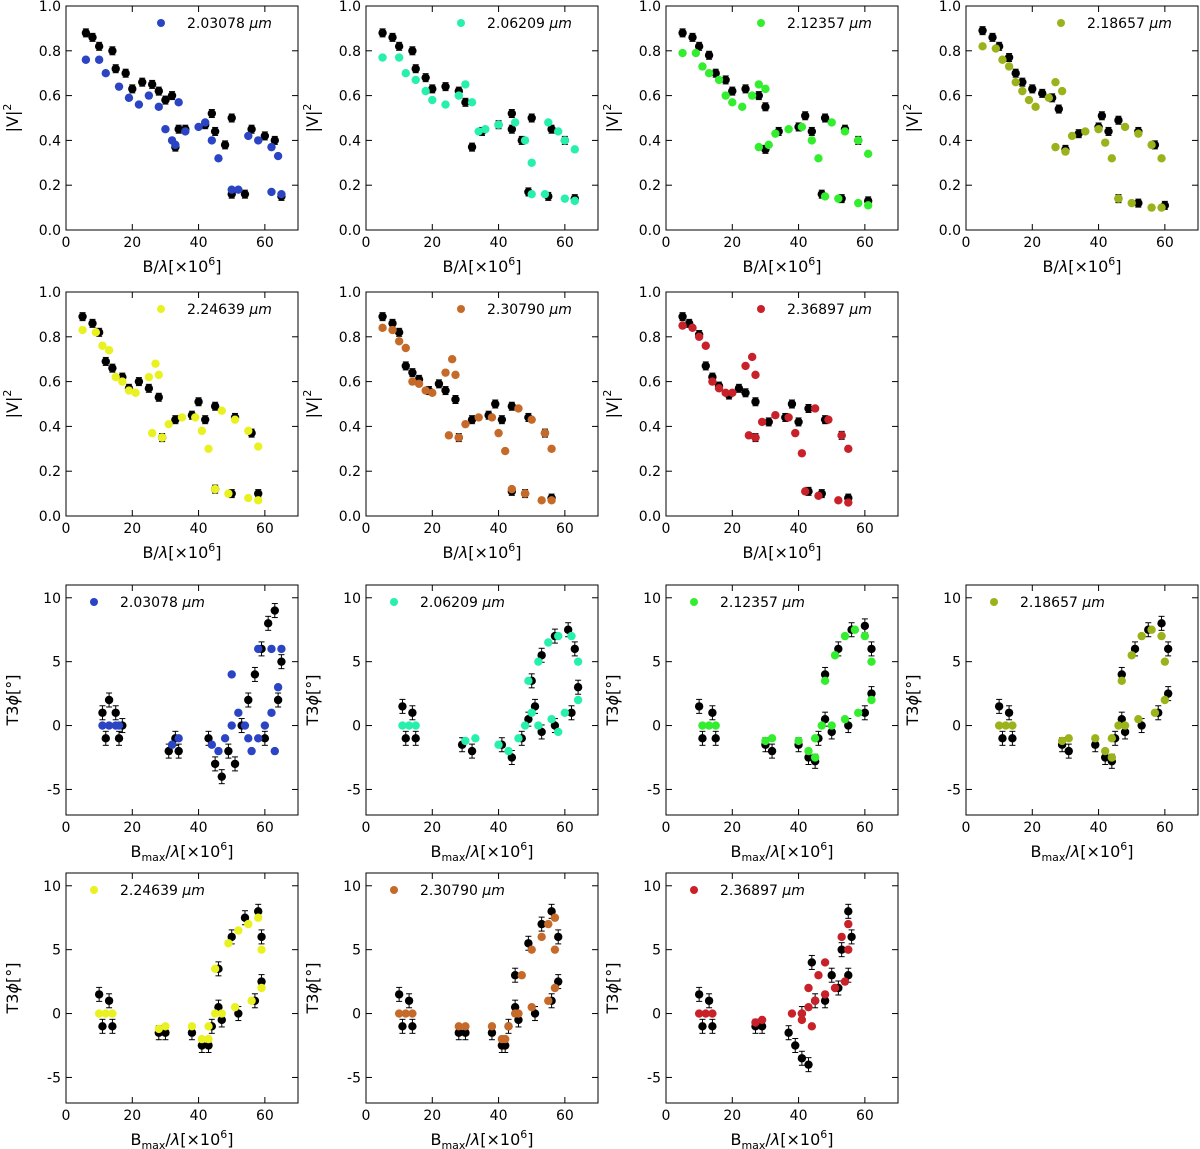 This screenshot has width=1200, height=1149. I want to click on y-tick-label: 5, so click(356, 663).